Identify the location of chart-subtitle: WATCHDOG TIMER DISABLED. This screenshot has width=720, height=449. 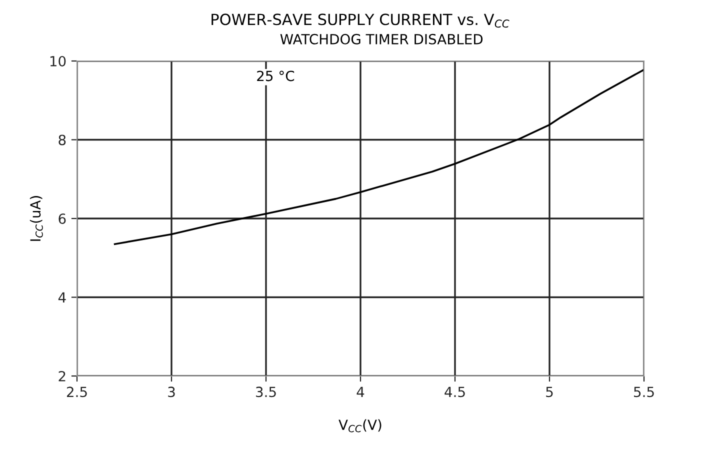
(381, 39).